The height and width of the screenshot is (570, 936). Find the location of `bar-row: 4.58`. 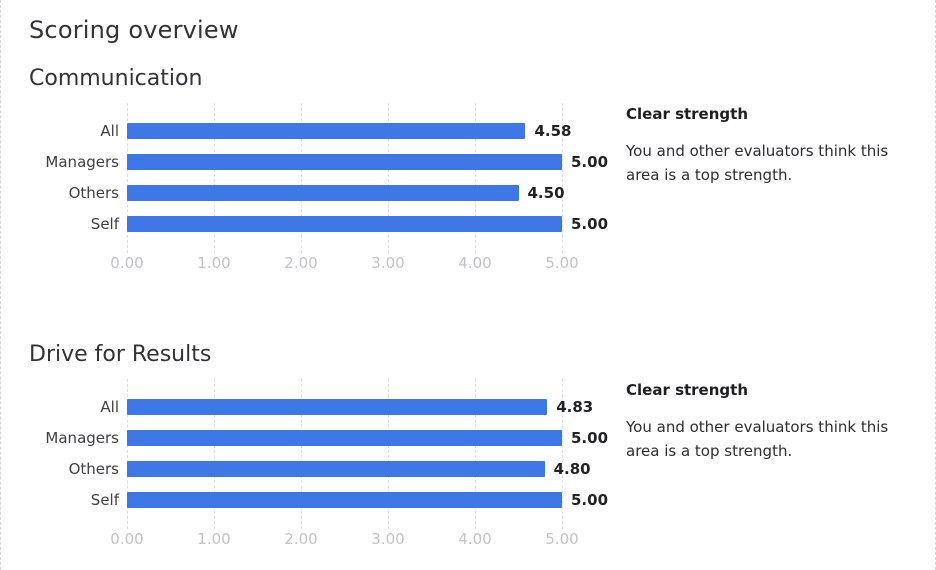

bar-row: 4.58 is located at coordinates (349, 130).